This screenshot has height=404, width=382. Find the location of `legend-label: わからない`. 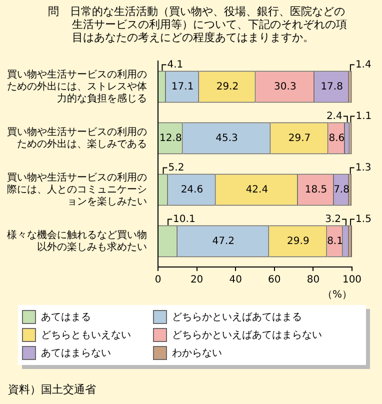

legend-label: わからない is located at coordinates (197, 353).